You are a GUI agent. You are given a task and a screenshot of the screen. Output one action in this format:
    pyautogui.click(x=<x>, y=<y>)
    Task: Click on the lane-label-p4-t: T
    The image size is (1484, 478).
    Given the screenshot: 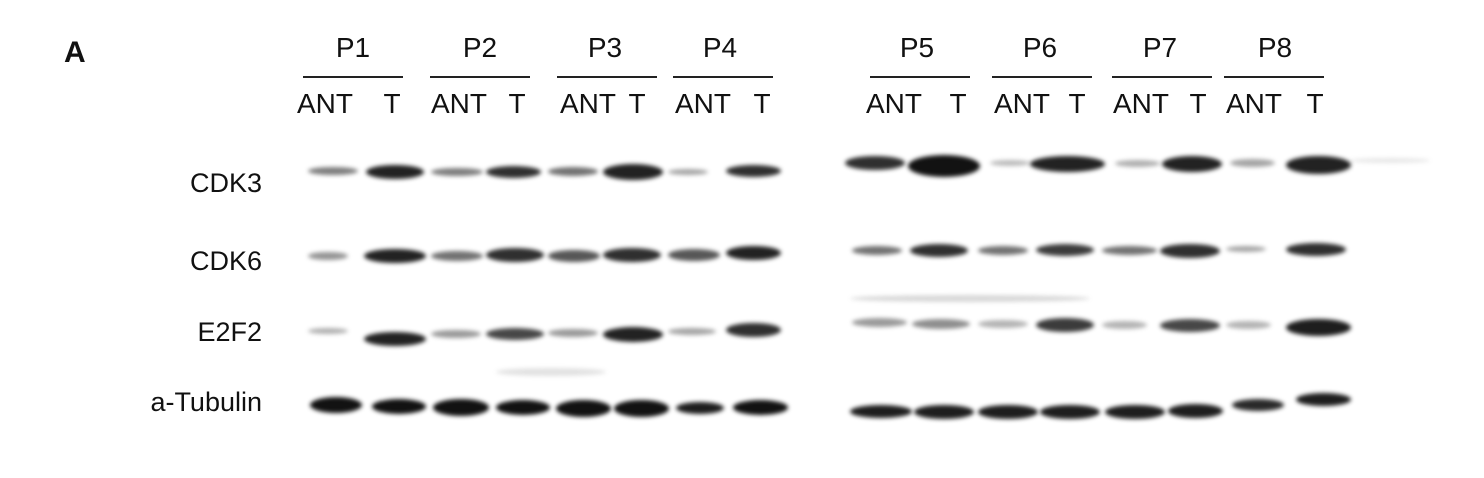 What is the action you would take?
    pyautogui.click(x=762, y=103)
    